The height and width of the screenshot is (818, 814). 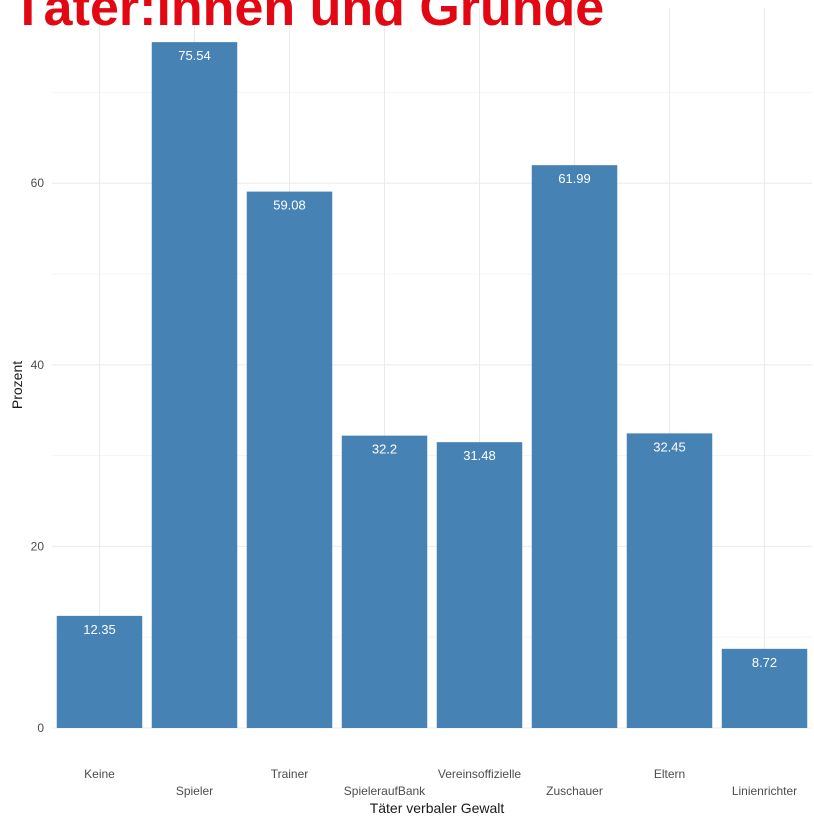 I want to click on x-tick-label: Keine, so click(x=99, y=774).